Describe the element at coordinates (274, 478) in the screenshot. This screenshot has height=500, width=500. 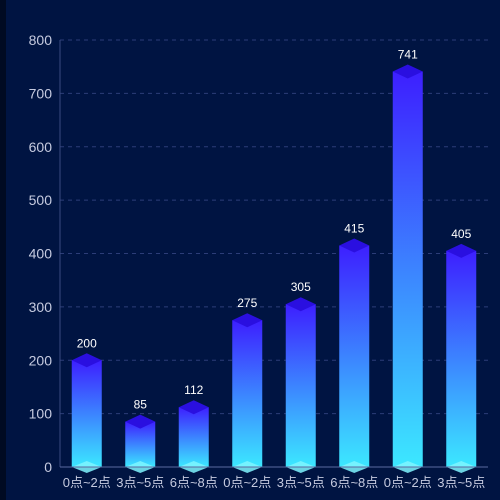
I see `x-axis: 0点~2点 3点~5点 6点~8点 0点~2点 3点~5点 6点~8点 0点~2点 3点~5点` at that location.